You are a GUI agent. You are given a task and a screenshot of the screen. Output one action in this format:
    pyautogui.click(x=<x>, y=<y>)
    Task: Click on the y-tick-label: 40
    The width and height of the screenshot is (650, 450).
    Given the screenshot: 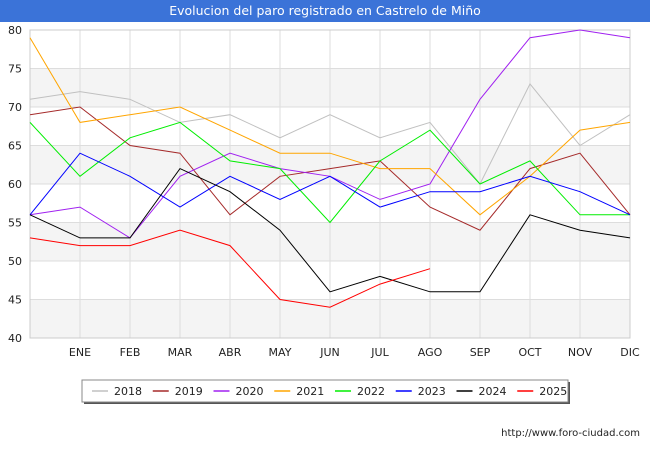 What is the action you would take?
    pyautogui.click(x=15, y=338)
    